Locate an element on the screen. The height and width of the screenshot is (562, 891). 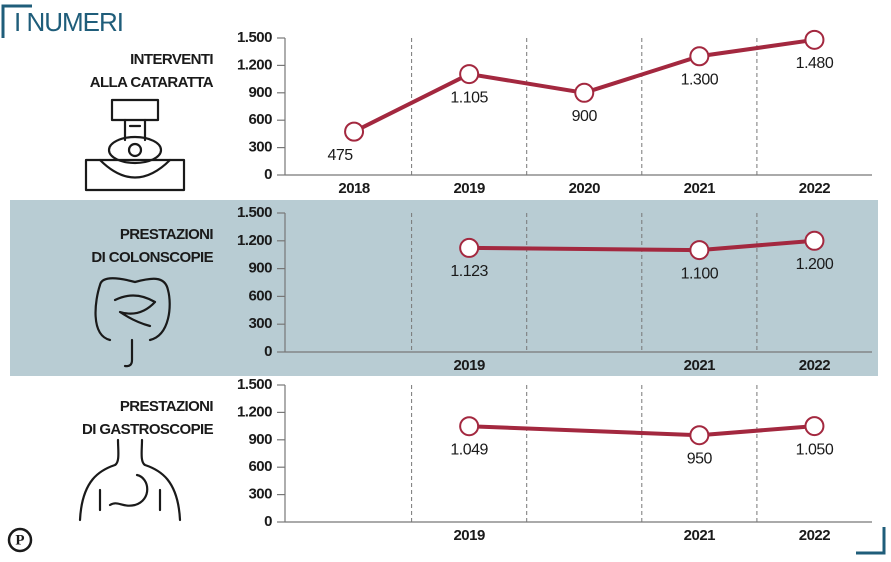
value-label: 1.100 is located at coordinates (700, 273).